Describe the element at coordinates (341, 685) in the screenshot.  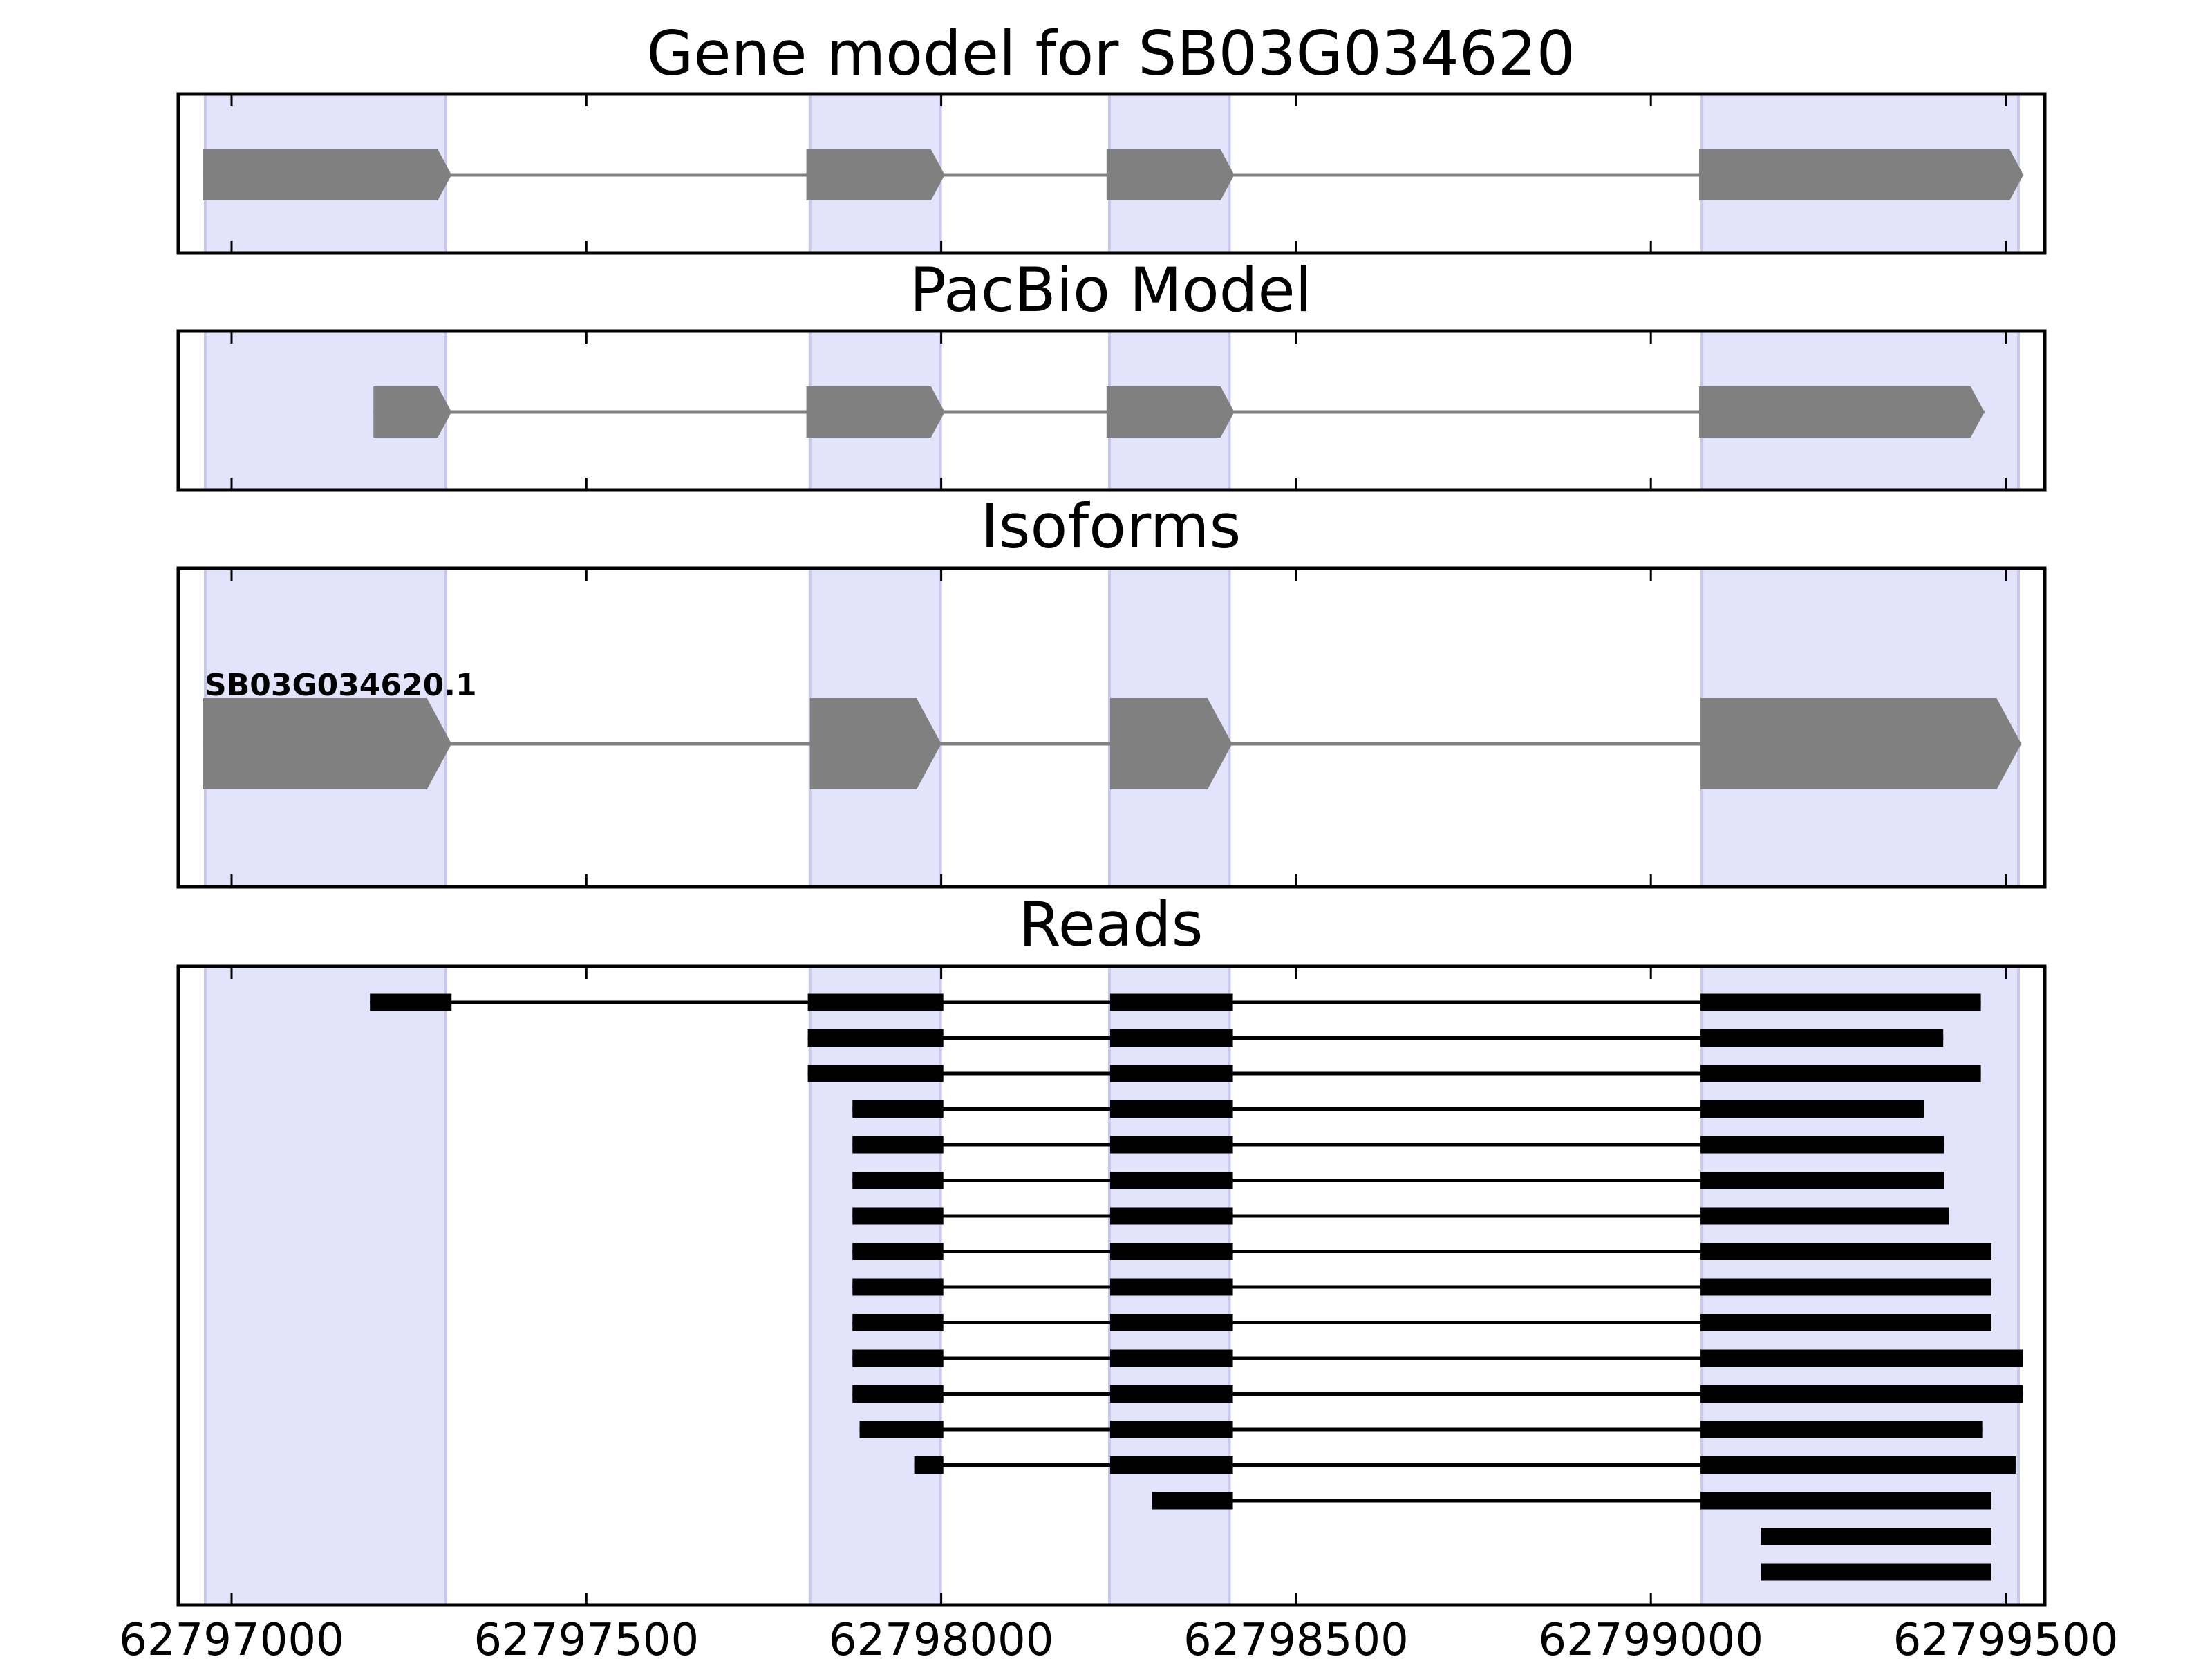
I see `isoform-label: SB03G034620.1` at that location.